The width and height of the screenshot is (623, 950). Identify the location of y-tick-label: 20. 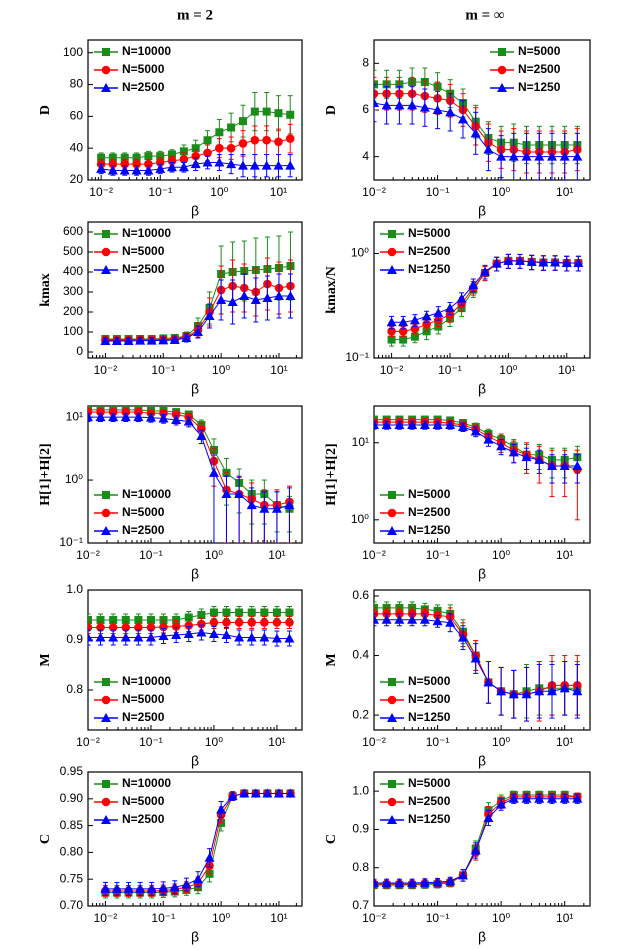
(77, 179).